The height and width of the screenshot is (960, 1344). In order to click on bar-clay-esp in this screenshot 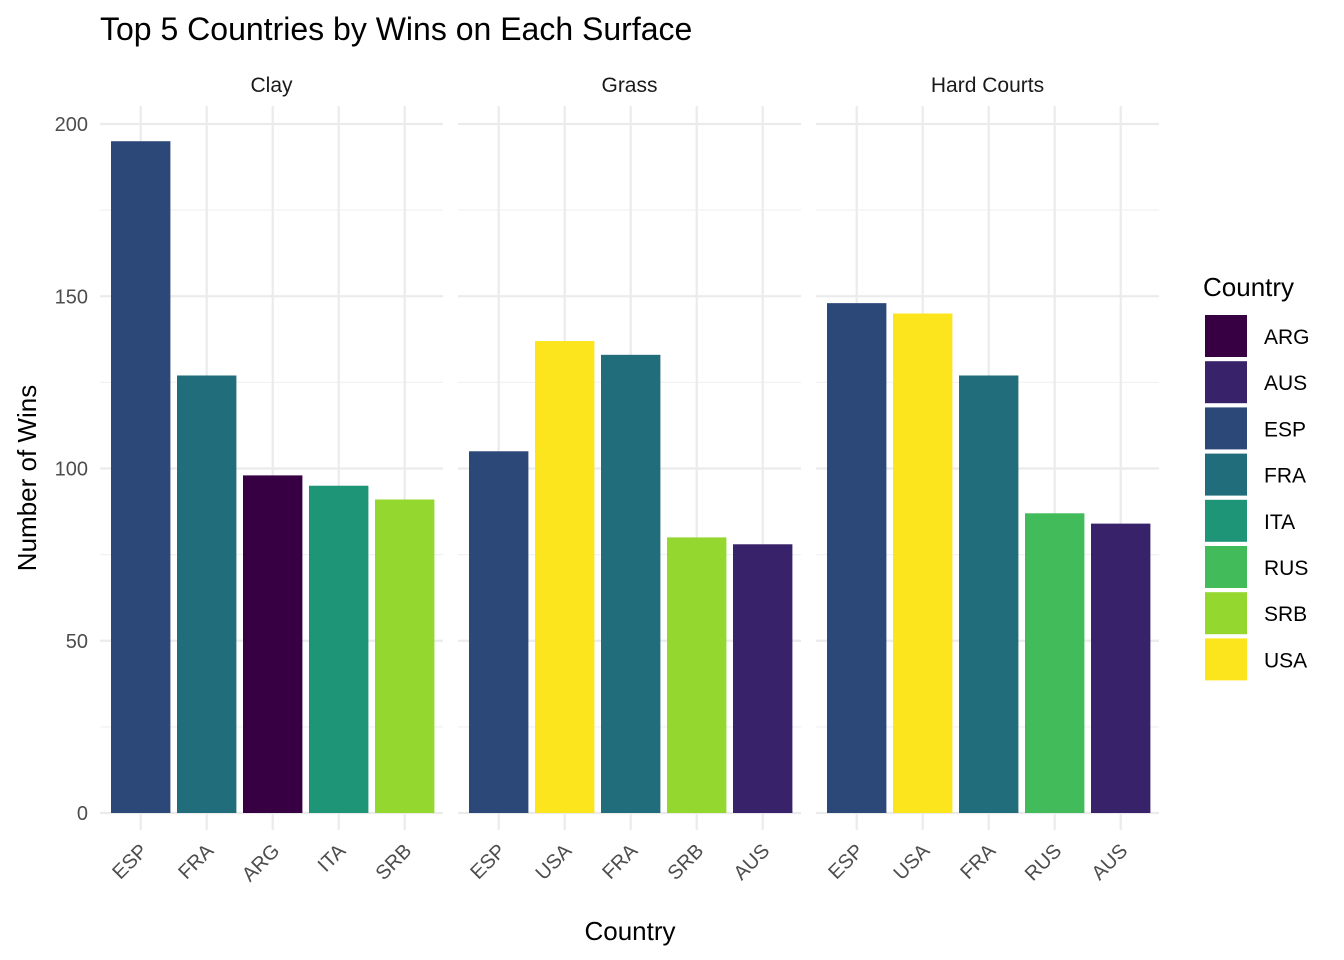, I will do `click(141, 477)`.